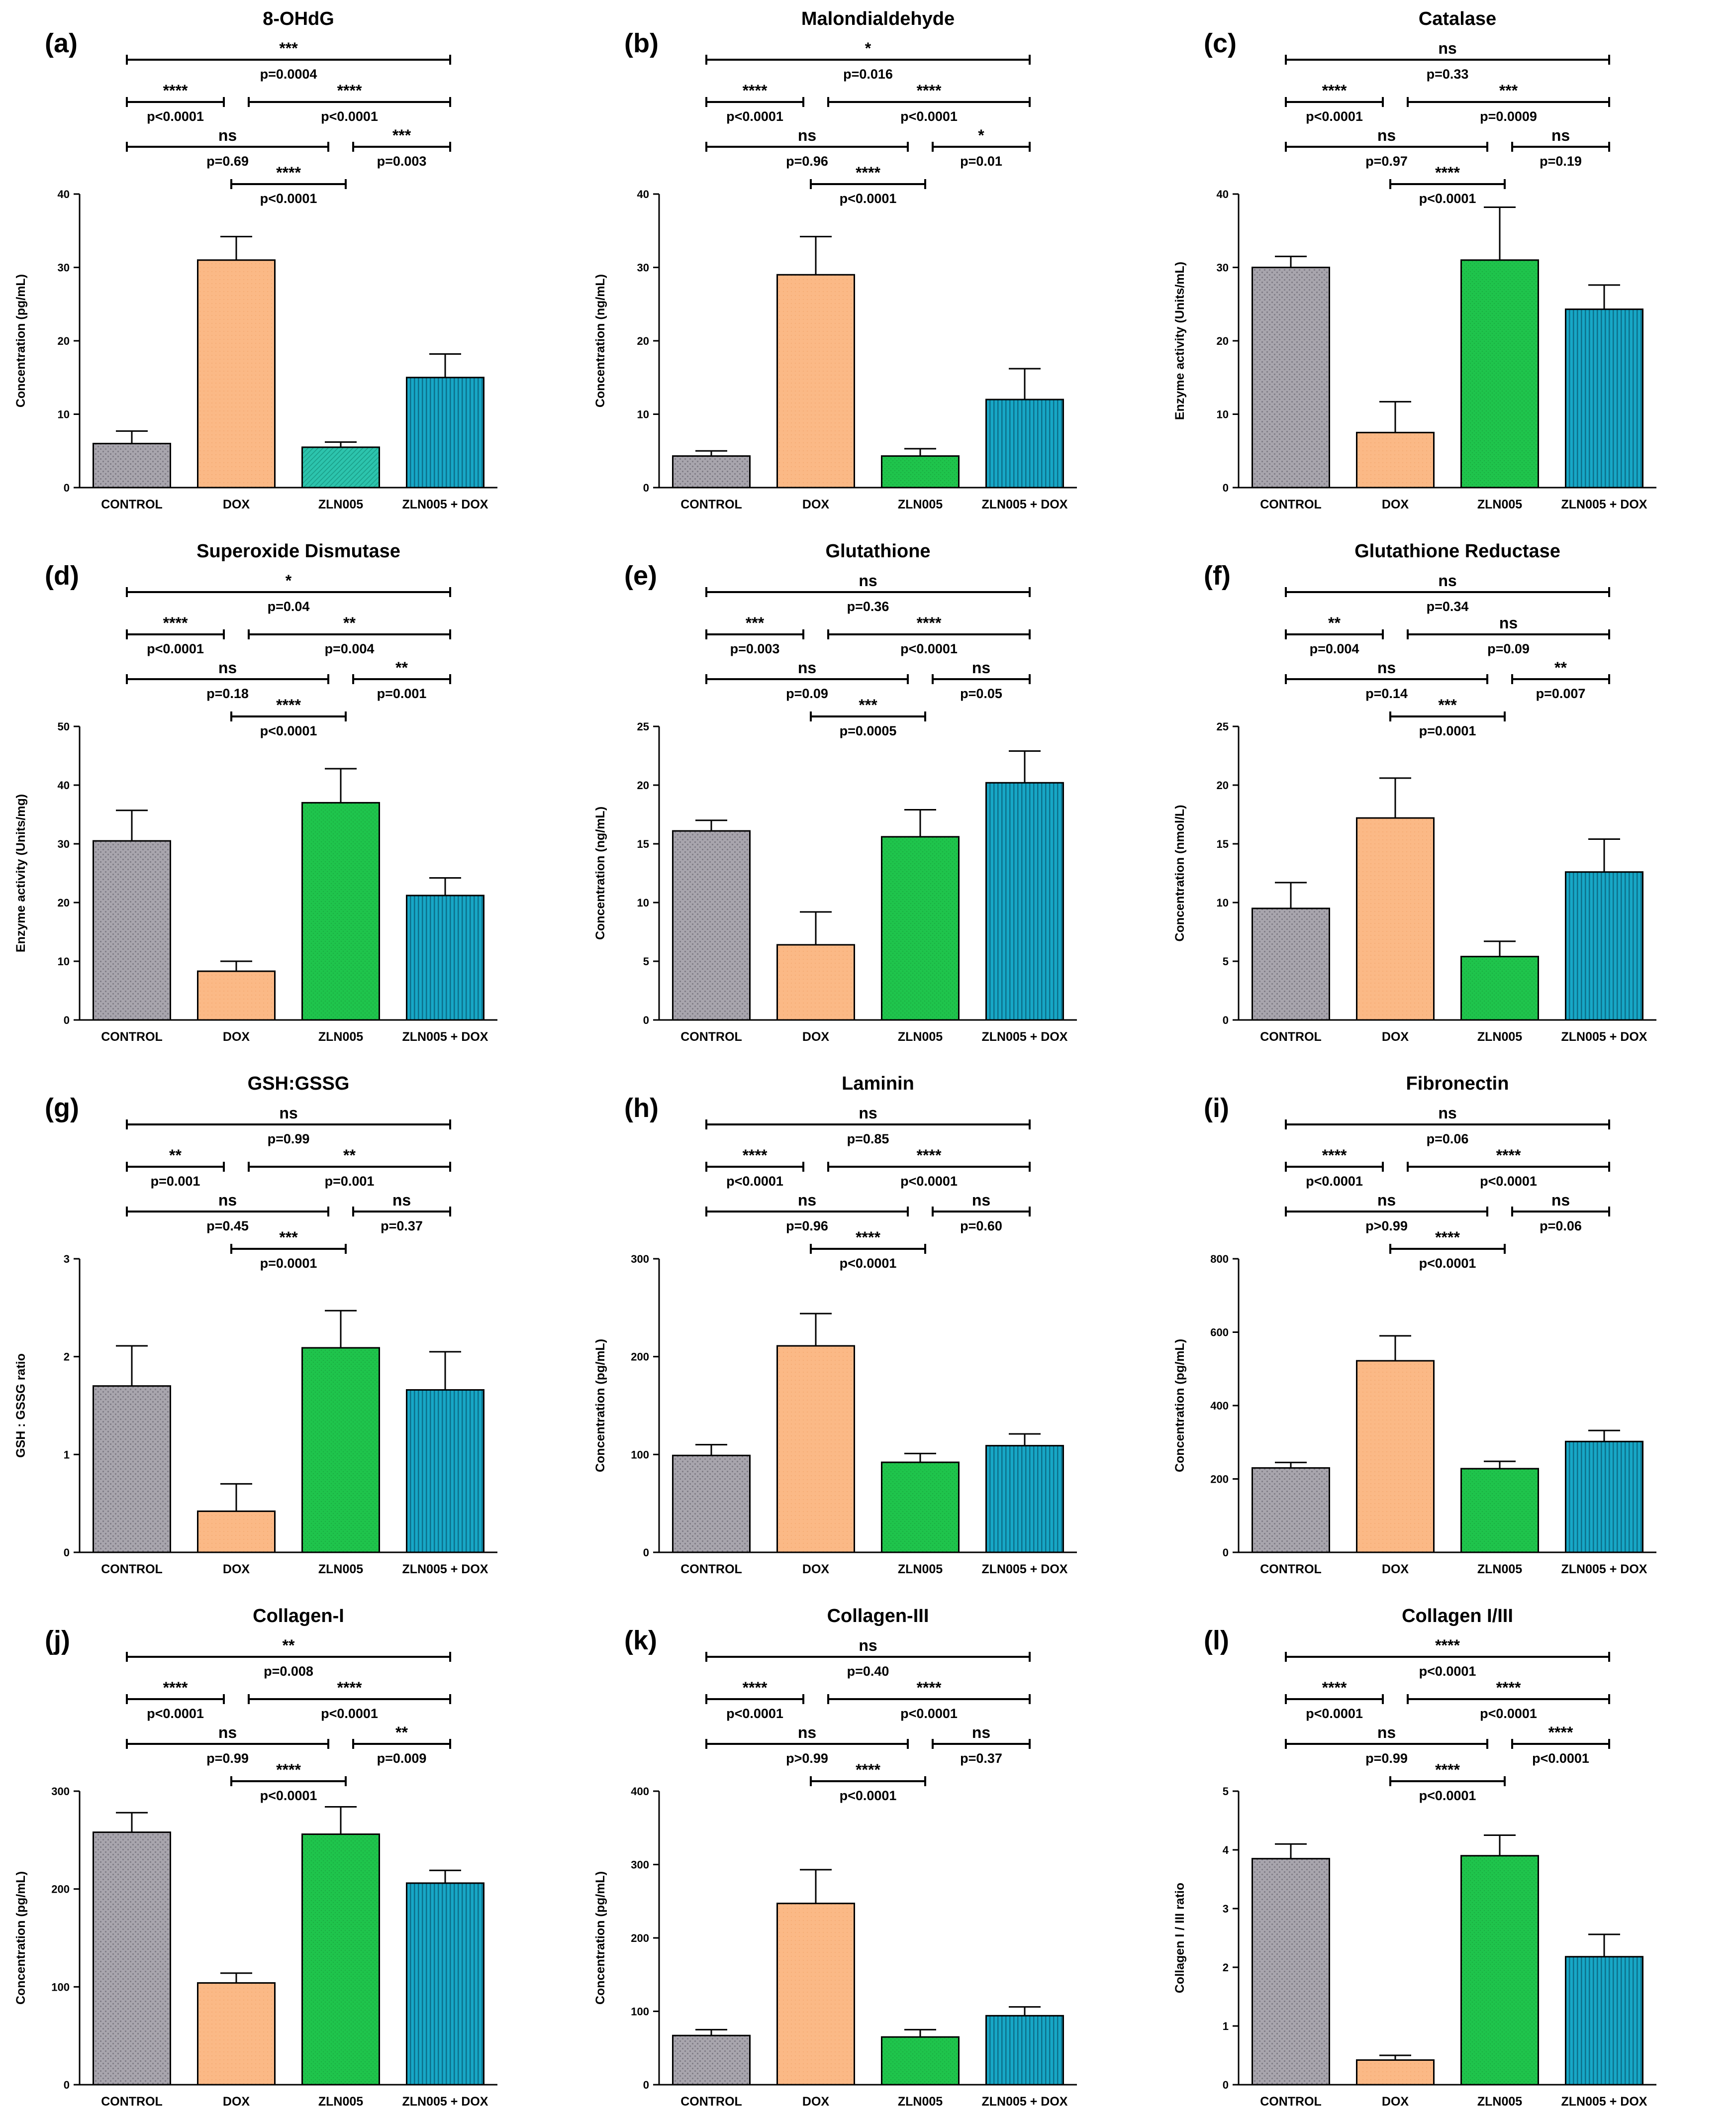  Describe the element at coordinates (1561, 161) in the screenshot. I see `p-value: p=0.19` at that location.